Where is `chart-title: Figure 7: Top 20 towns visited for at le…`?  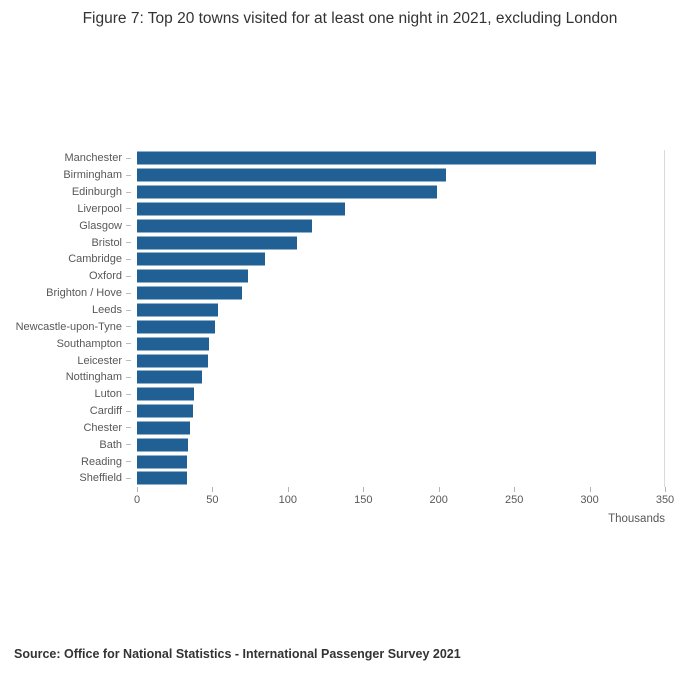
chart-title: Figure 7: Top 20 towns visited for at le… is located at coordinates (350, 18).